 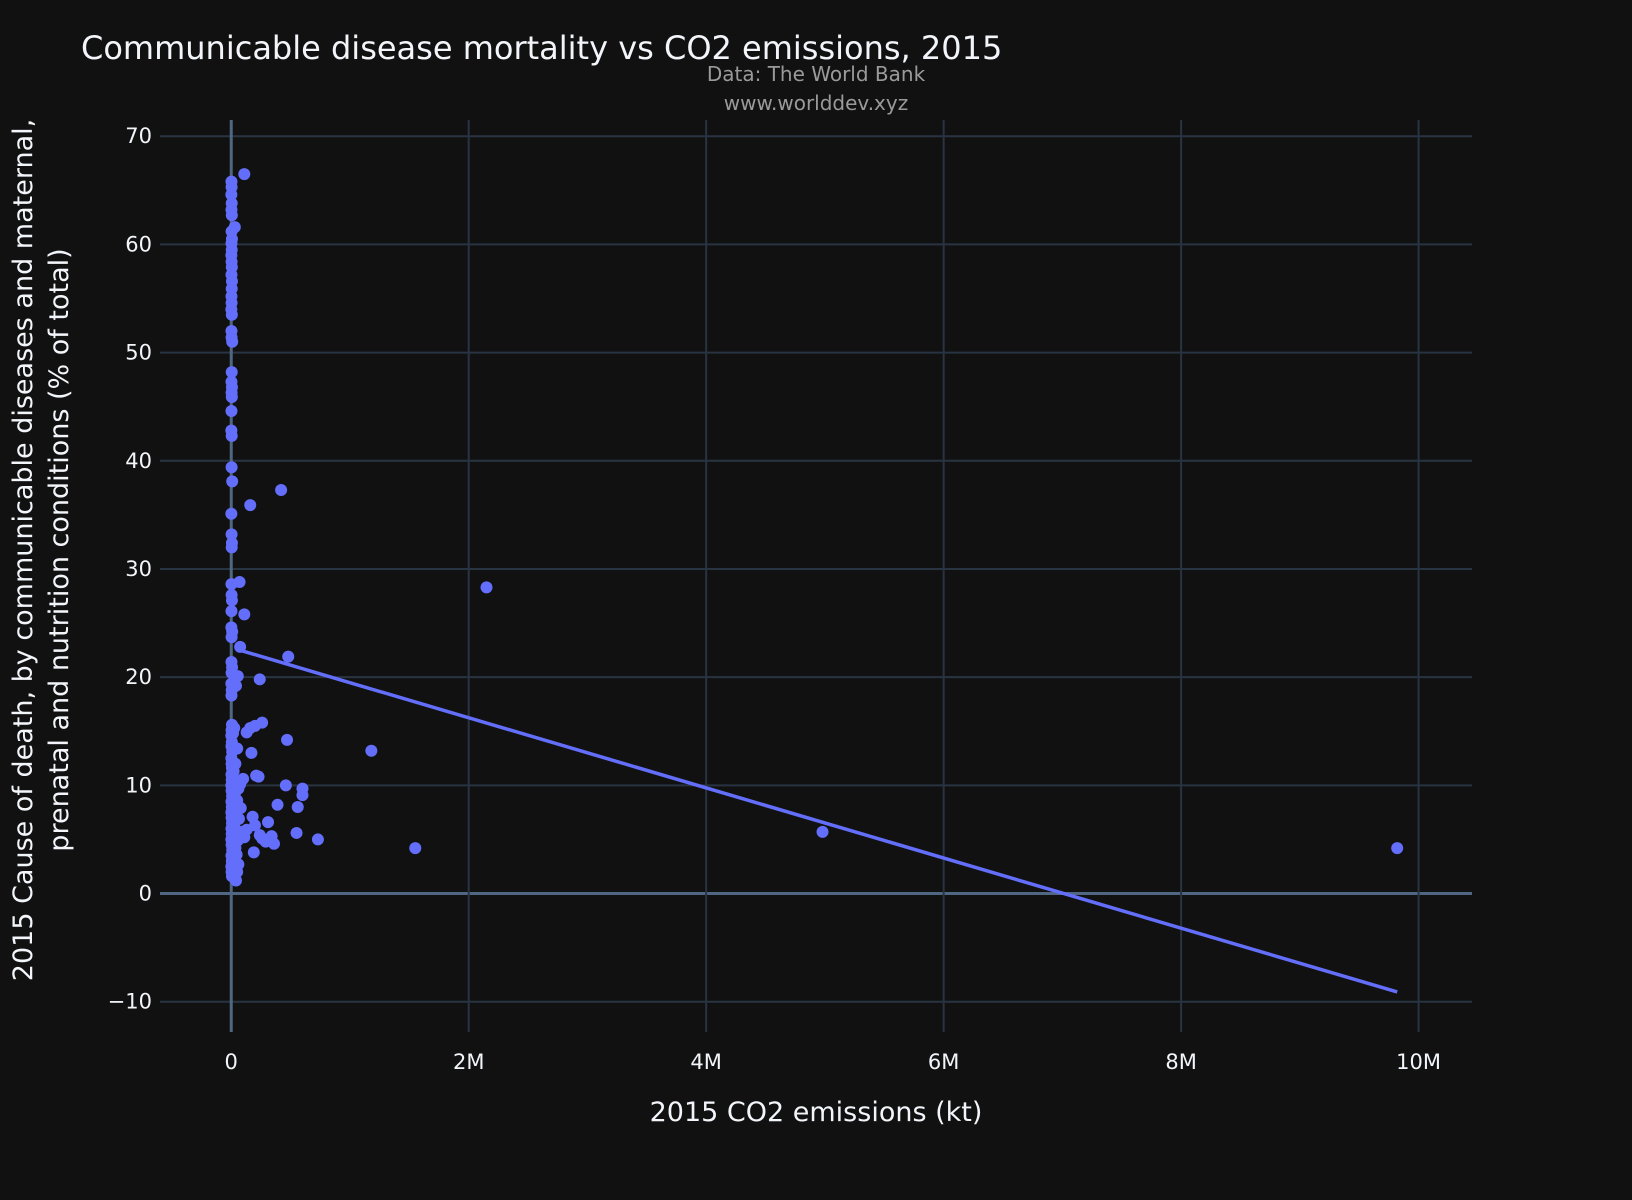 I want to click on y-tick-labels: −10 0 10 20 30 40 50 60 70, so click(x=130, y=568).